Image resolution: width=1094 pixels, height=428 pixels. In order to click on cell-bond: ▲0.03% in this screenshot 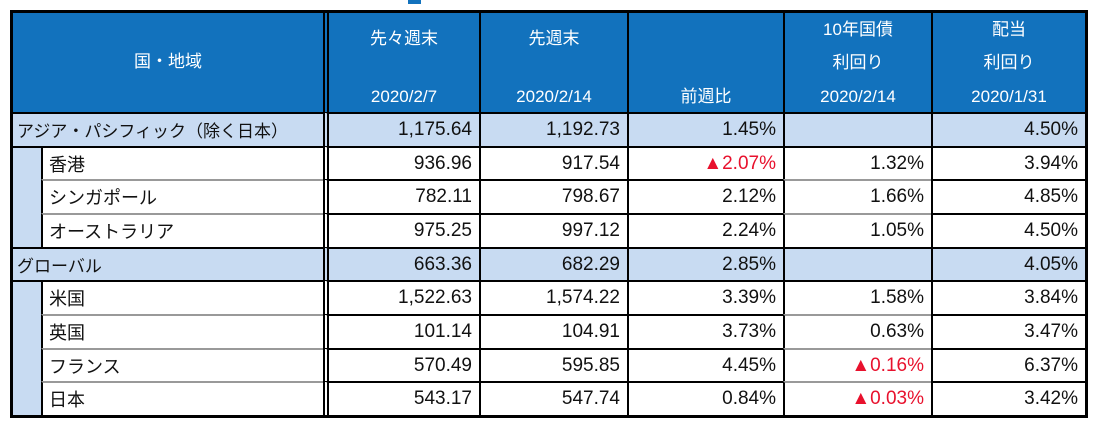, I will do `click(857, 398)`.